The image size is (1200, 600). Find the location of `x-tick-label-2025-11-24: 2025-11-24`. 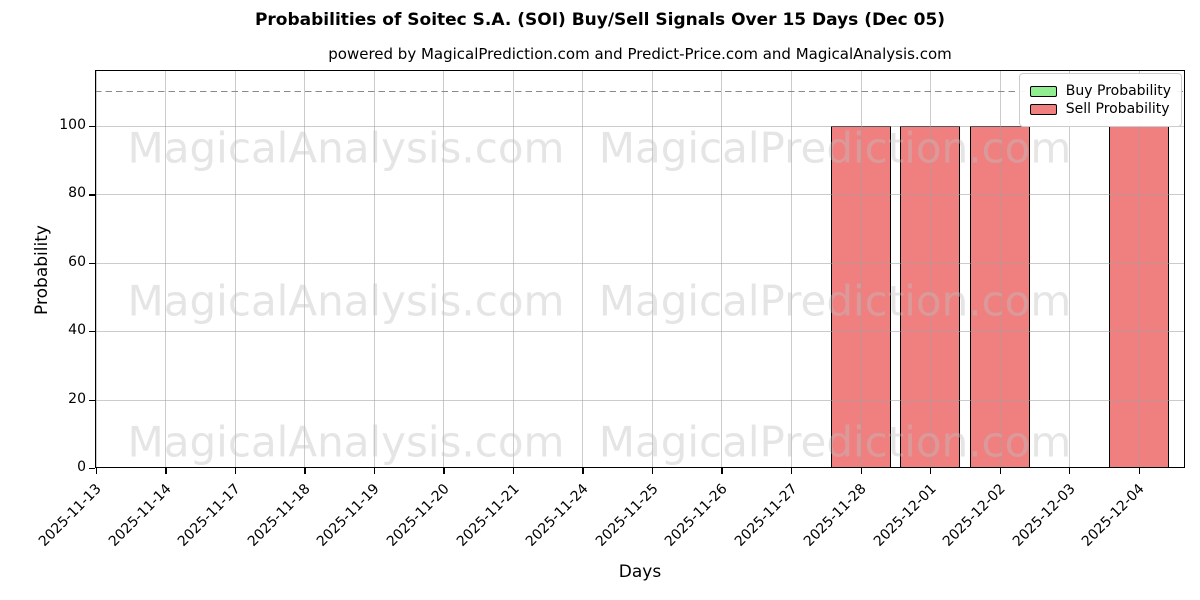

x-tick-label-2025-11-24: 2025-11-24 is located at coordinates (557, 515).